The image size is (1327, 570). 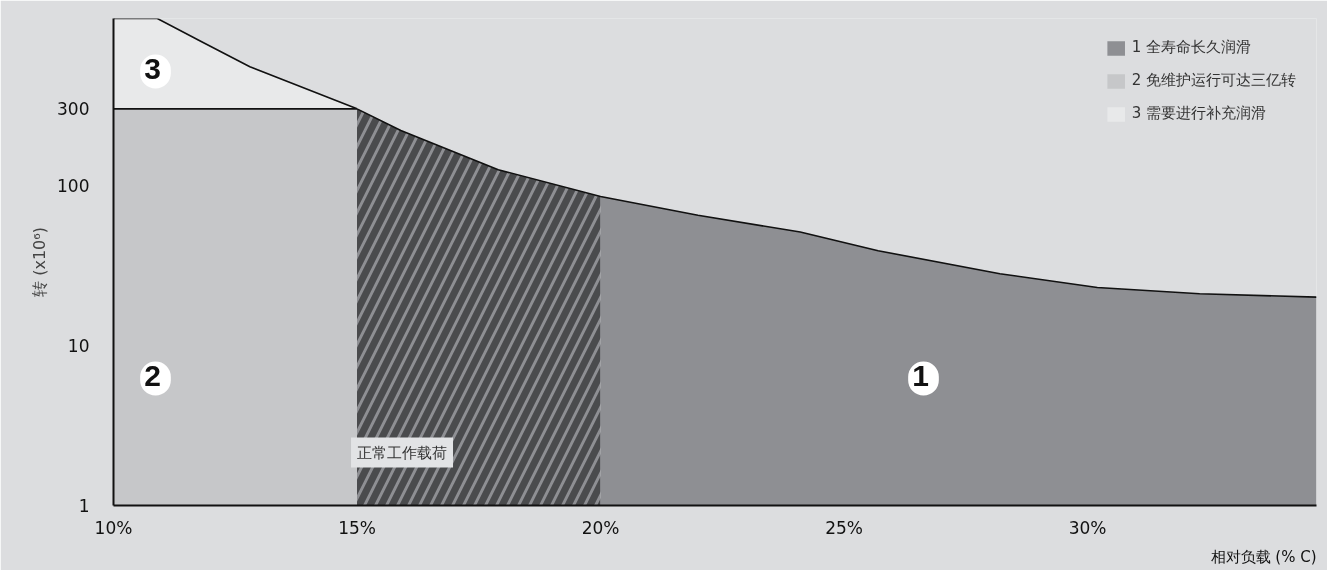 What do you see at coordinates (73, 109) in the screenshot?
I see `y-tick-label: 300` at bounding box center [73, 109].